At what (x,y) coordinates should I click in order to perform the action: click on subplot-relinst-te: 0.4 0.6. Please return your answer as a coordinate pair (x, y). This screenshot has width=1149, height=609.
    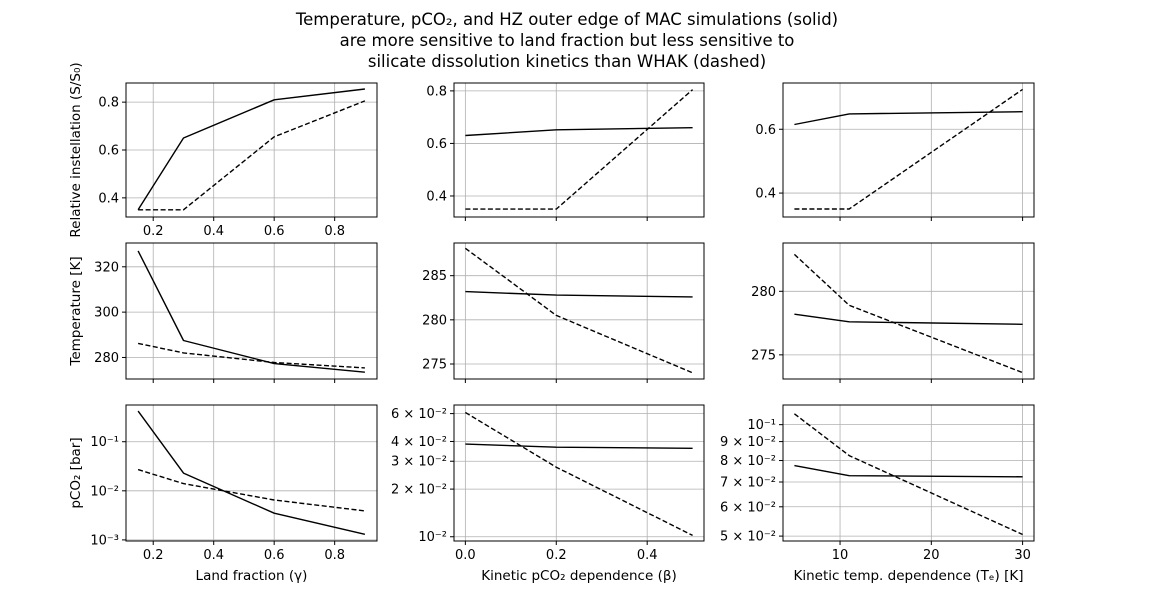
    Looking at the image, I should click on (895, 151).